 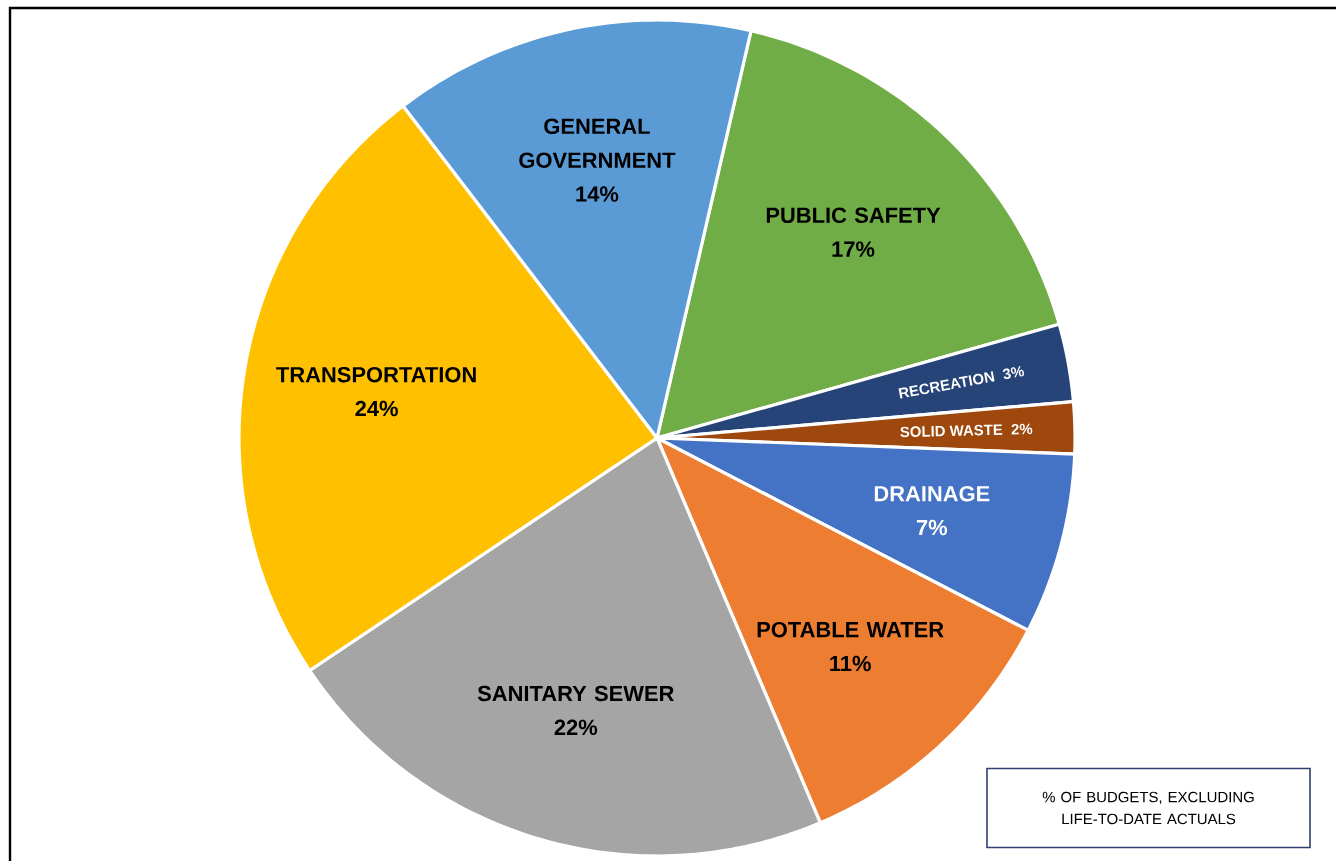 What do you see at coordinates (850, 663) in the screenshot?
I see `data-label: 11%` at bounding box center [850, 663].